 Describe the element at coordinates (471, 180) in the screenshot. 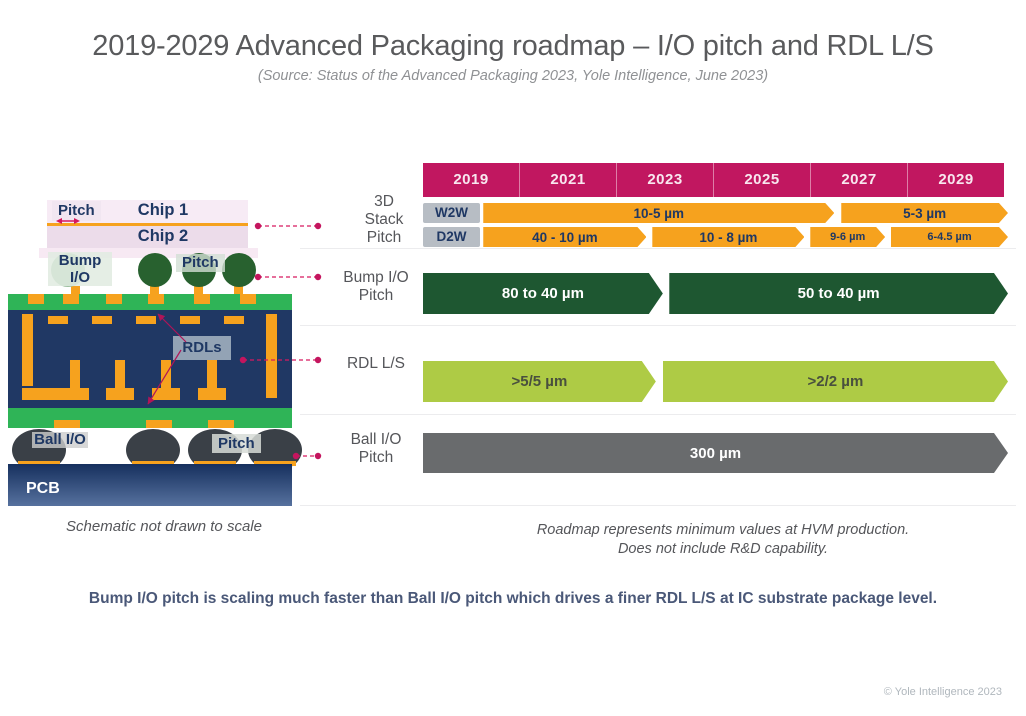

I see `year-cell: 2019` at that location.